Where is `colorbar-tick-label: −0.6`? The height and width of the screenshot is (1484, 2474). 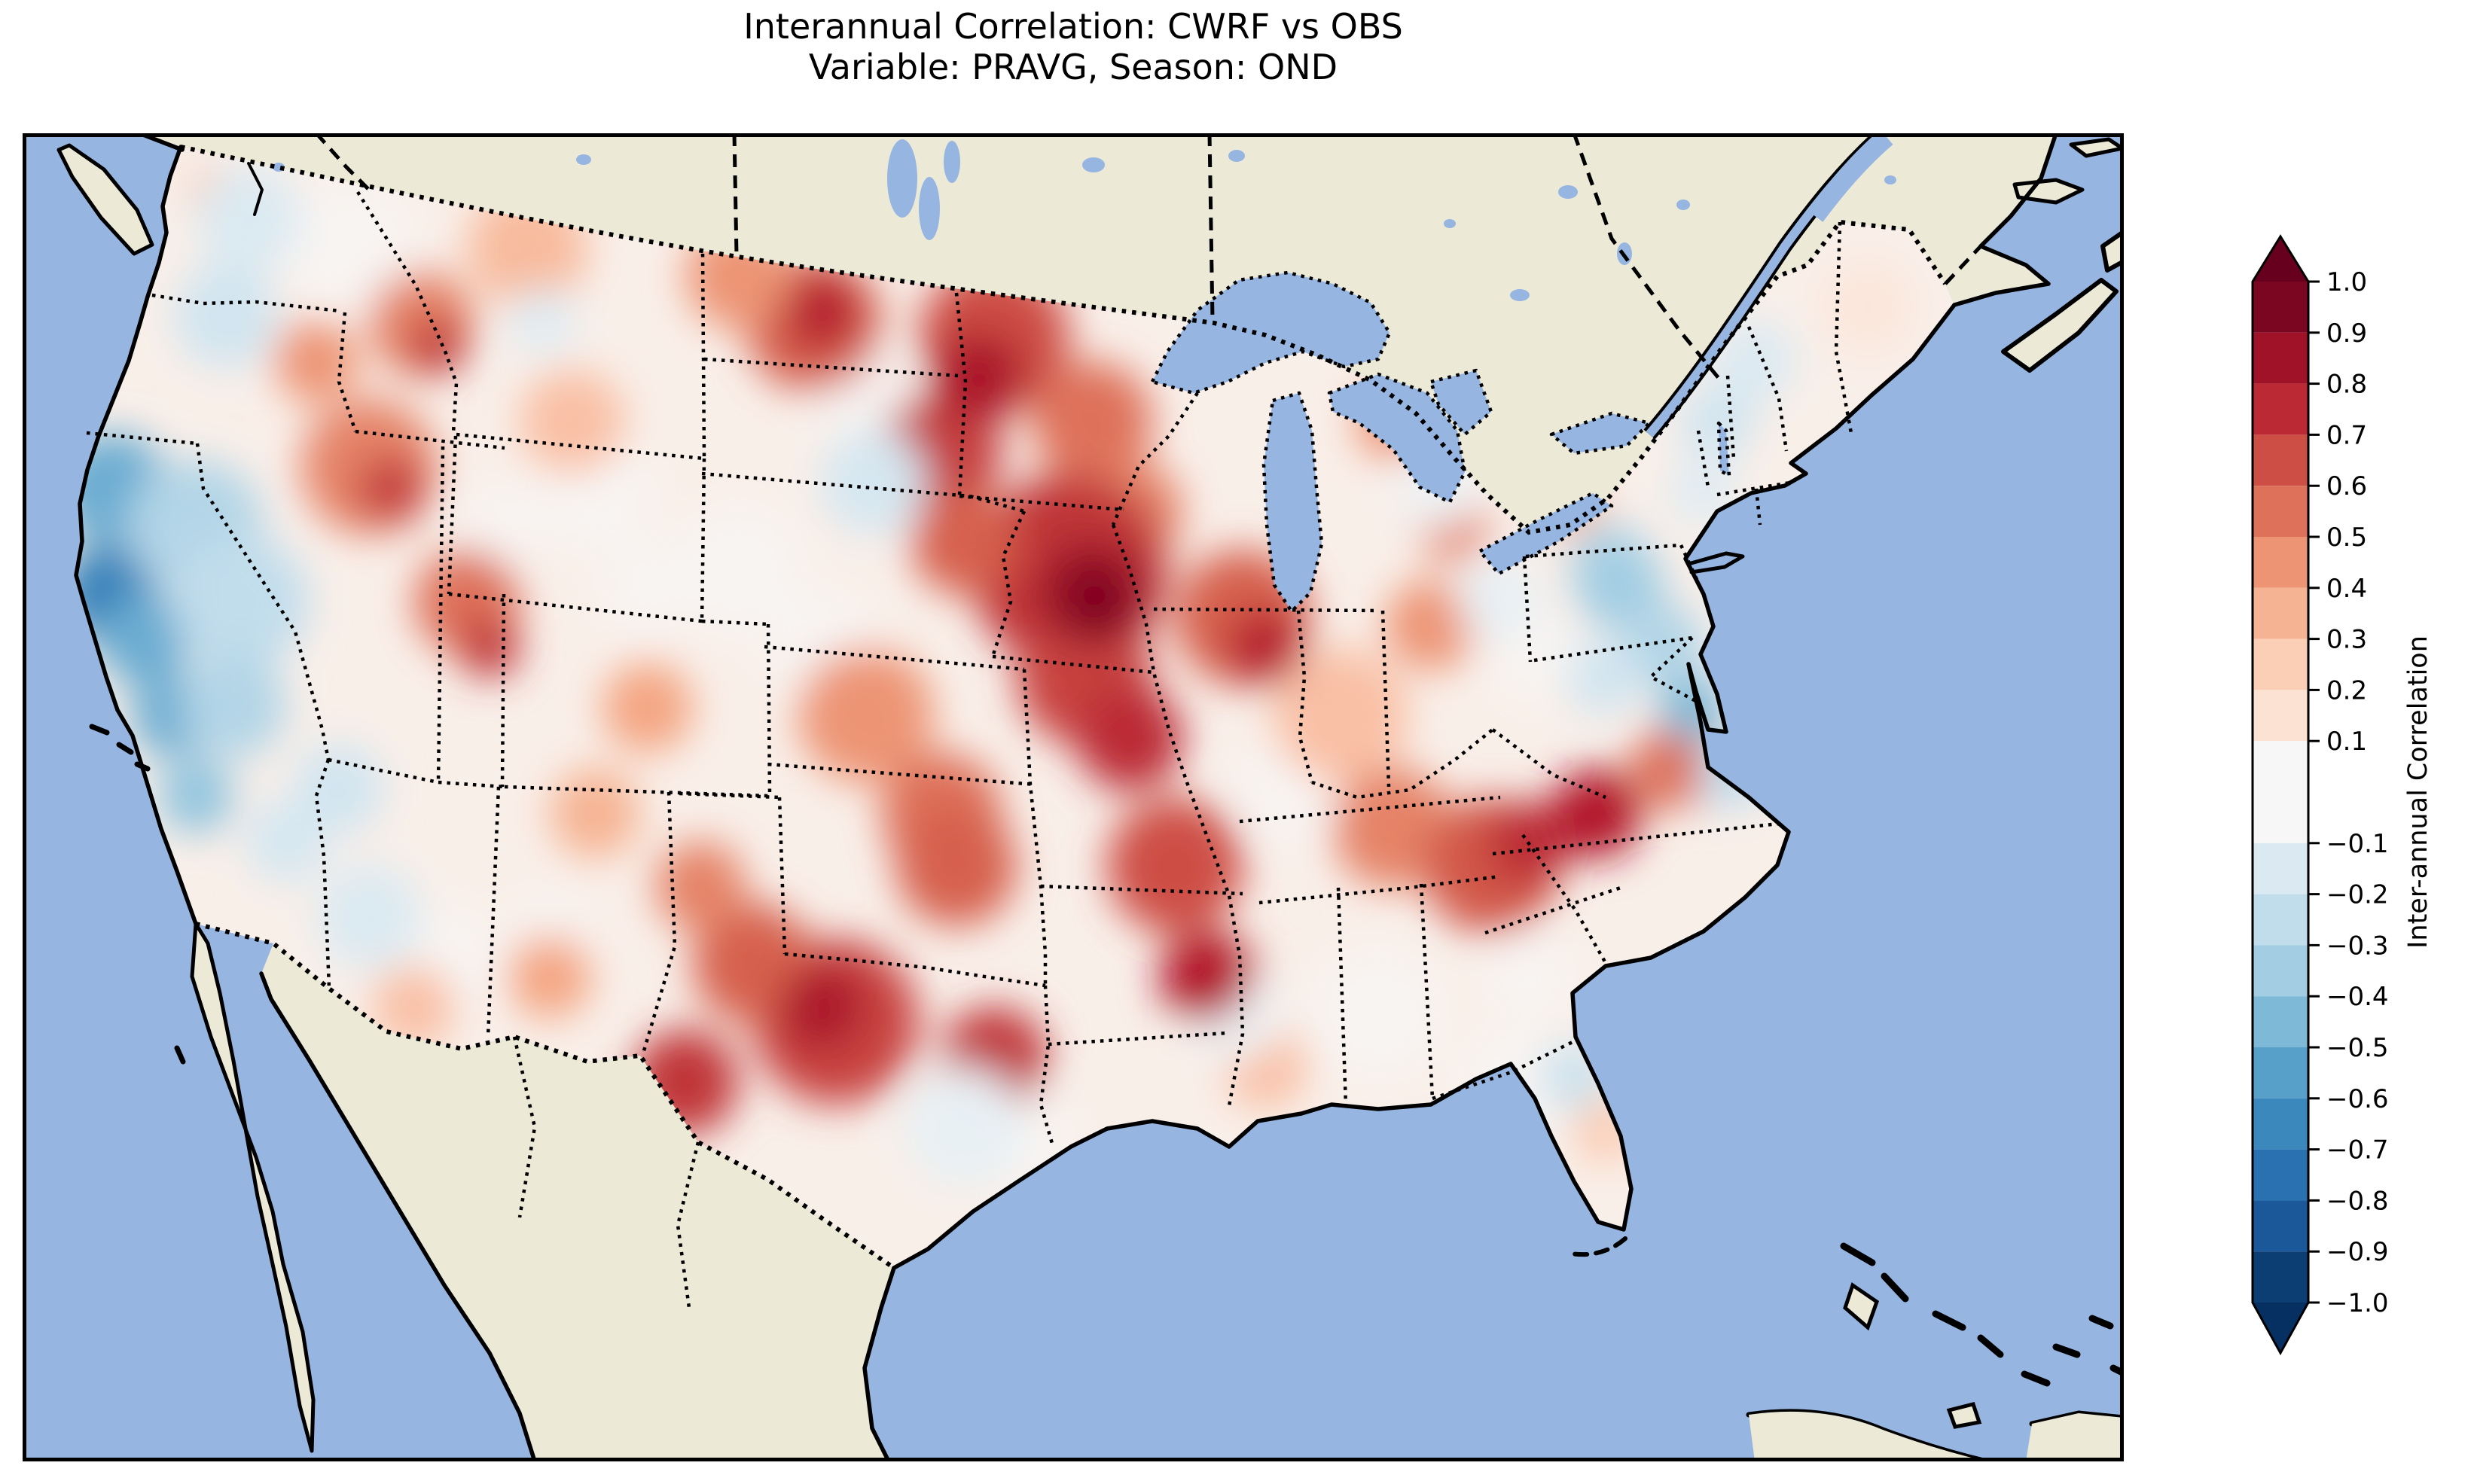 colorbar-tick-label: −0.6 is located at coordinates (2357, 1099).